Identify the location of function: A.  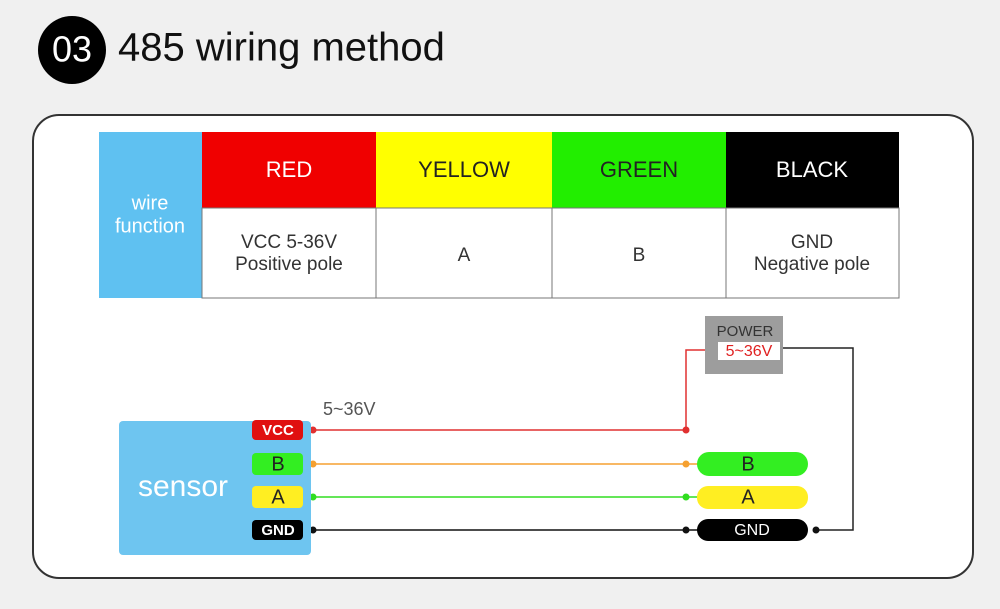
(464, 255).